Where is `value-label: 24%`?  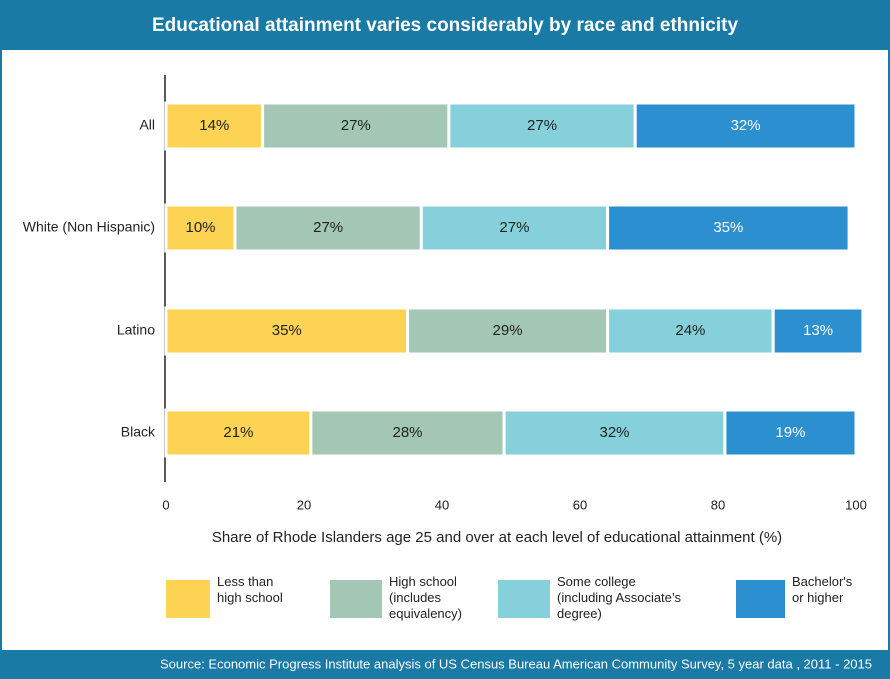 value-label: 24% is located at coordinates (690, 330).